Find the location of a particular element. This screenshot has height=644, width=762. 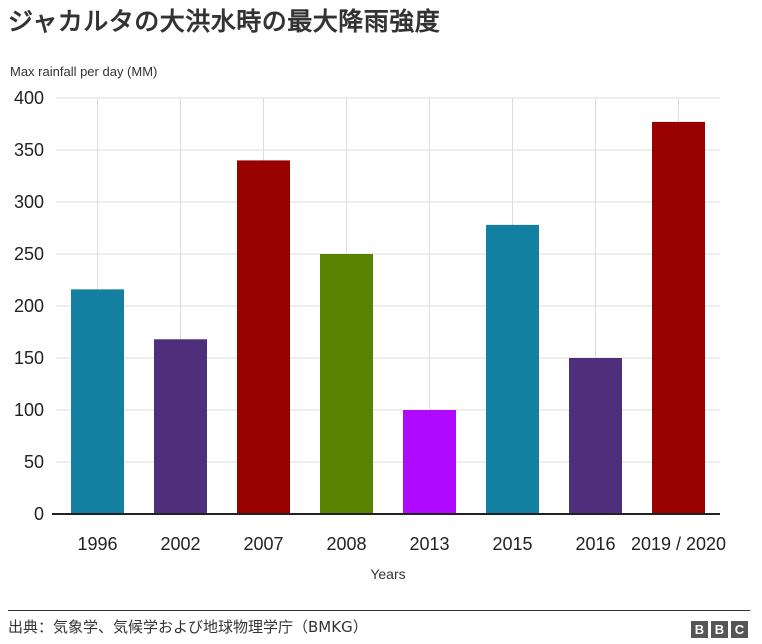

y-tick-label: 100 is located at coordinates (29, 410).